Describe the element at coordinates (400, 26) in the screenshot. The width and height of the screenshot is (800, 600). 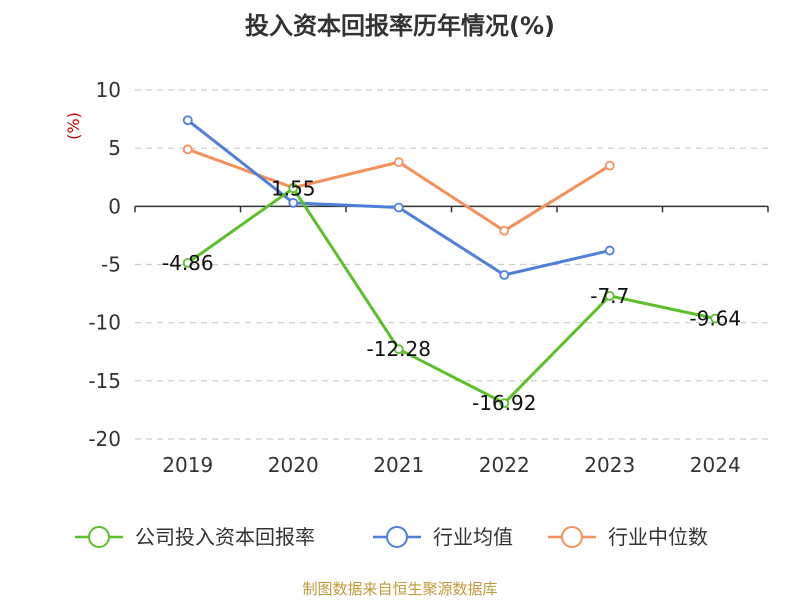
I see `chart-title: 投入资本回报率历年情况(%)` at that location.